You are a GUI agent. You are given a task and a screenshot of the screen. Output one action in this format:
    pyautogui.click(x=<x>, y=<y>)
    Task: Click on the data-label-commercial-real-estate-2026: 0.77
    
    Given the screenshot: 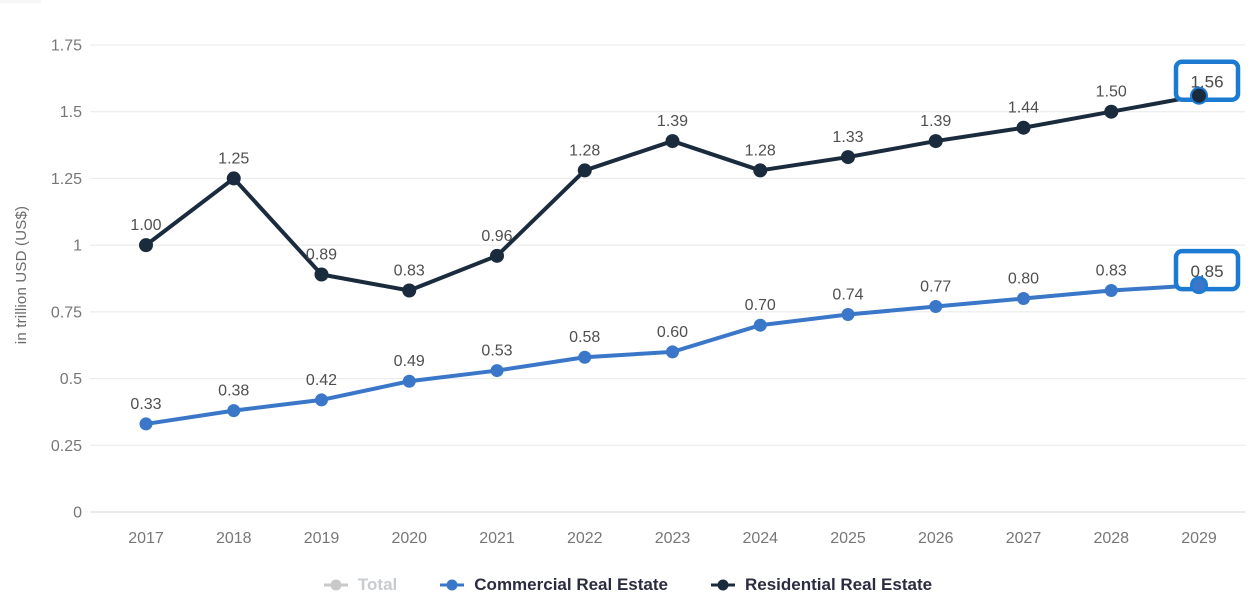 What is the action you would take?
    pyautogui.click(x=935, y=287)
    